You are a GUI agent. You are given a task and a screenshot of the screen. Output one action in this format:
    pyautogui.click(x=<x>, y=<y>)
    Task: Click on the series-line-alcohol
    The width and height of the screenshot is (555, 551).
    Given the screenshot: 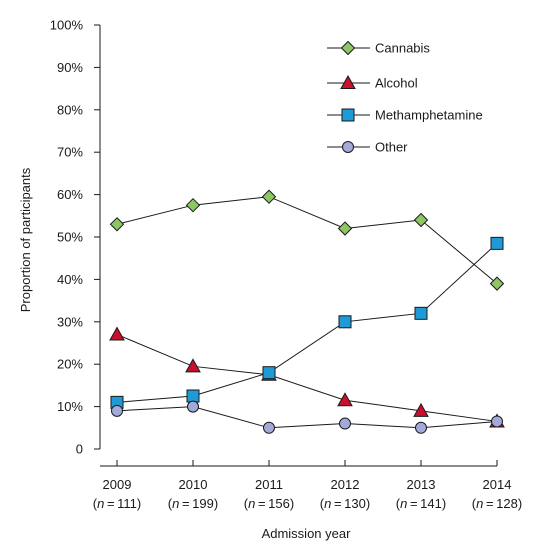 What is the action you would take?
    pyautogui.click(x=307, y=378)
    